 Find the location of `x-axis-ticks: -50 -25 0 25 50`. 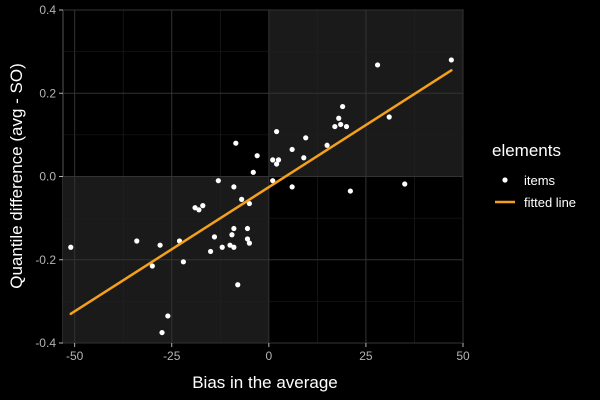

x-axis-ticks: -50 -25 0 25 50 is located at coordinates (268, 353).